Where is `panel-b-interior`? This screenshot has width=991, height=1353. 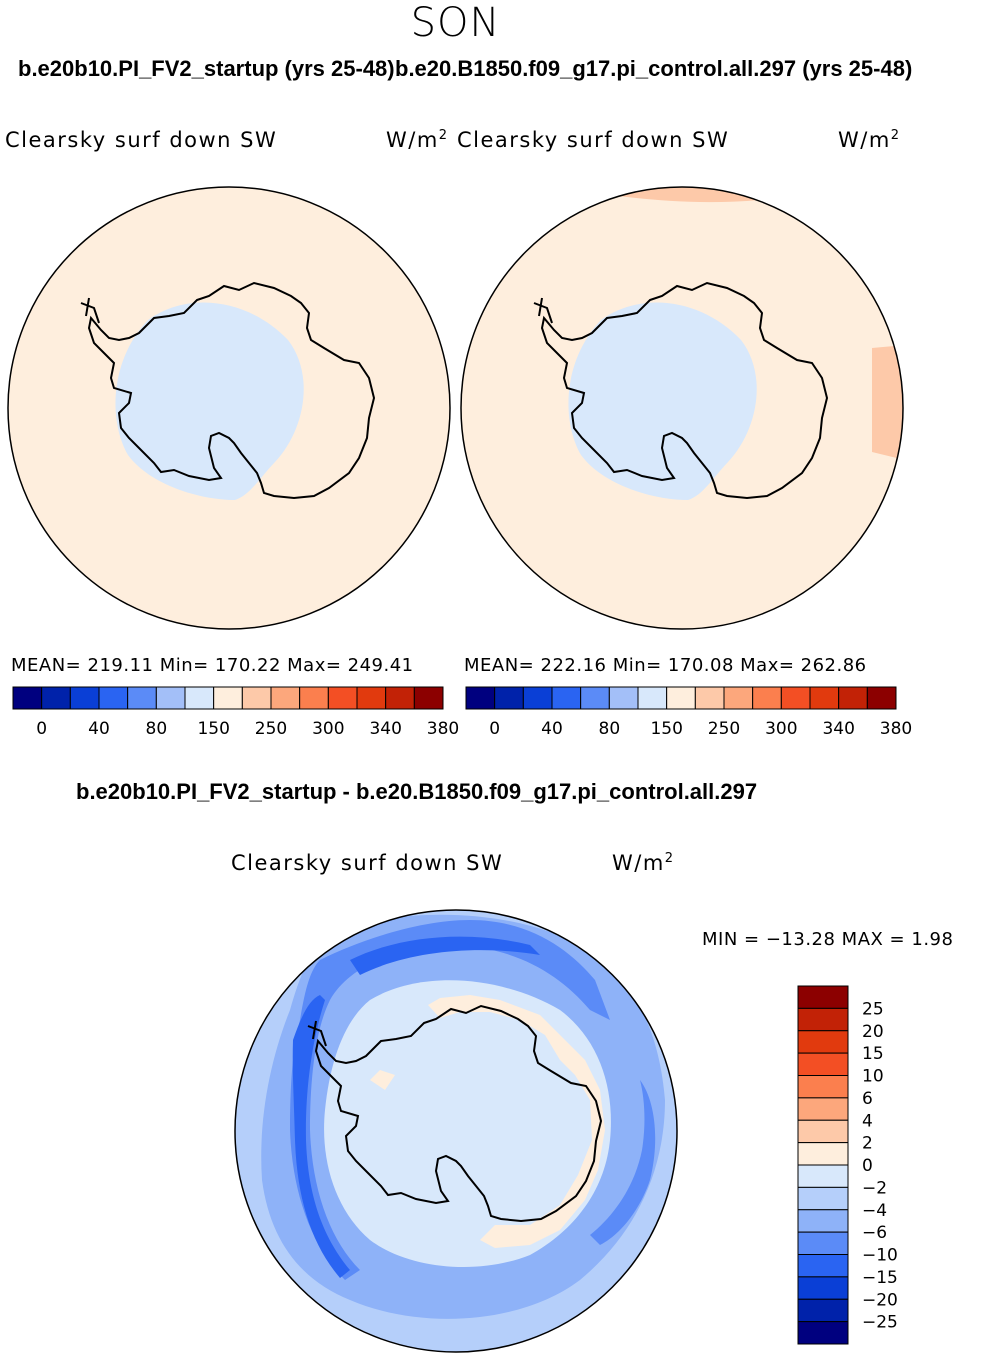
panel-b-interior is located at coordinates (662, 401).